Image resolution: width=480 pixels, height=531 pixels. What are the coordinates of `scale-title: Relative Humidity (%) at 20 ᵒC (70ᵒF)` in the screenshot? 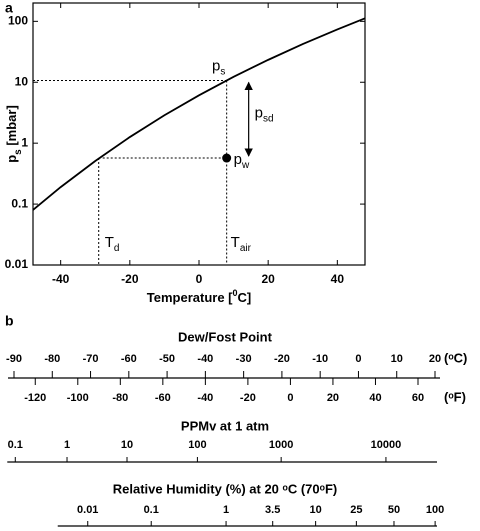 It's located at (225, 488).